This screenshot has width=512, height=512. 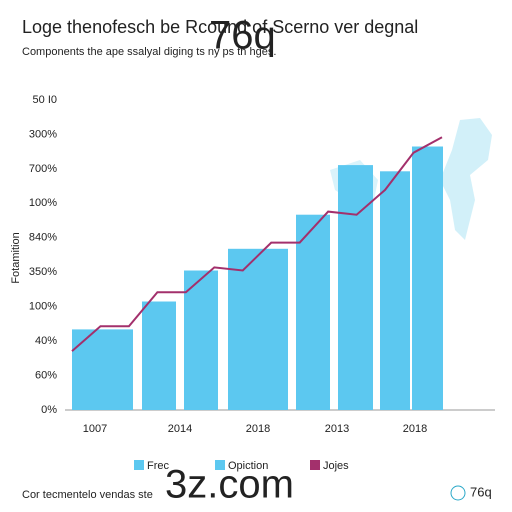 What do you see at coordinates (458, 493) in the screenshot?
I see `watermark-icon` at bounding box center [458, 493].